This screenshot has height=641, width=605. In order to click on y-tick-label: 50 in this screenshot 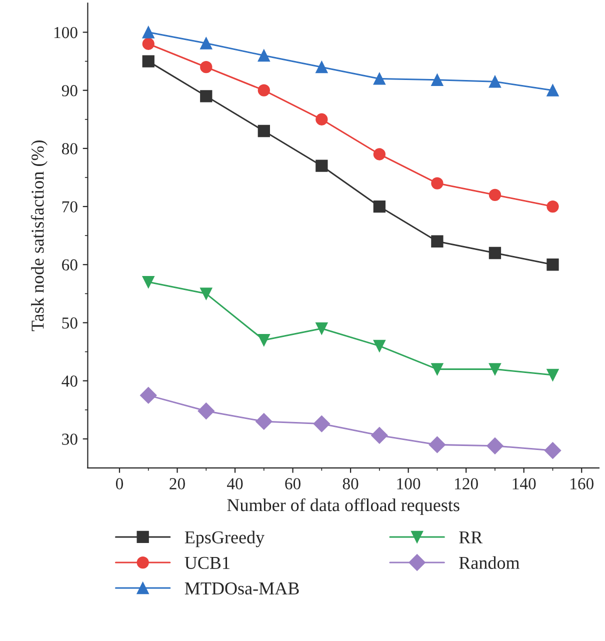, I will do `click(70, 323)`.